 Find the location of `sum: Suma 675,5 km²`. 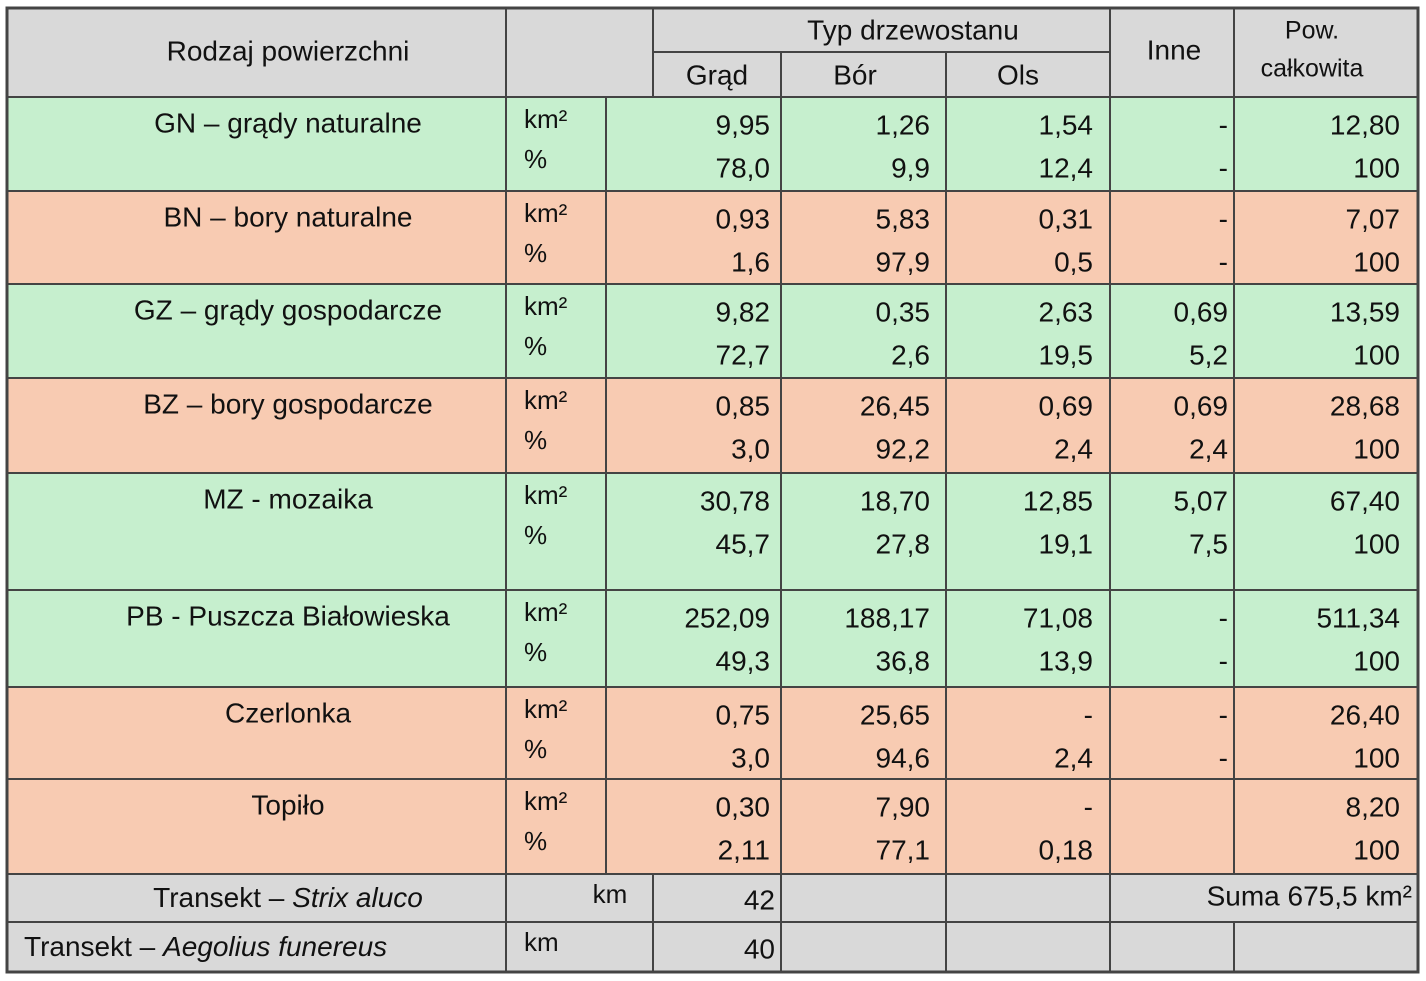

sum: Suma 675,5 km² is located at coordinates (1309, 895).